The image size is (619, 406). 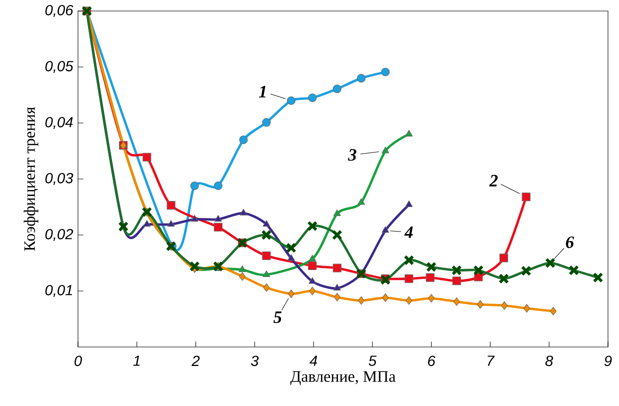 What do you see at coordinates (352, 155) in the screenshot?
I see `annotation: 3` at bounding box center [352, 155].